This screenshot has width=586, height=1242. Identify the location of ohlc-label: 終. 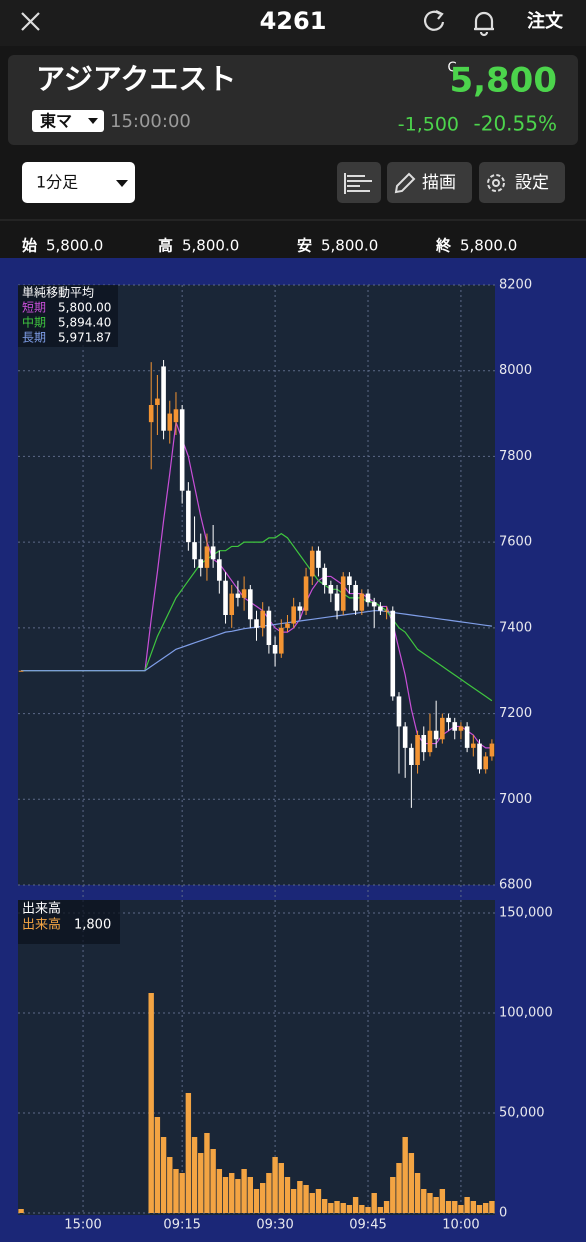
(443, 246).